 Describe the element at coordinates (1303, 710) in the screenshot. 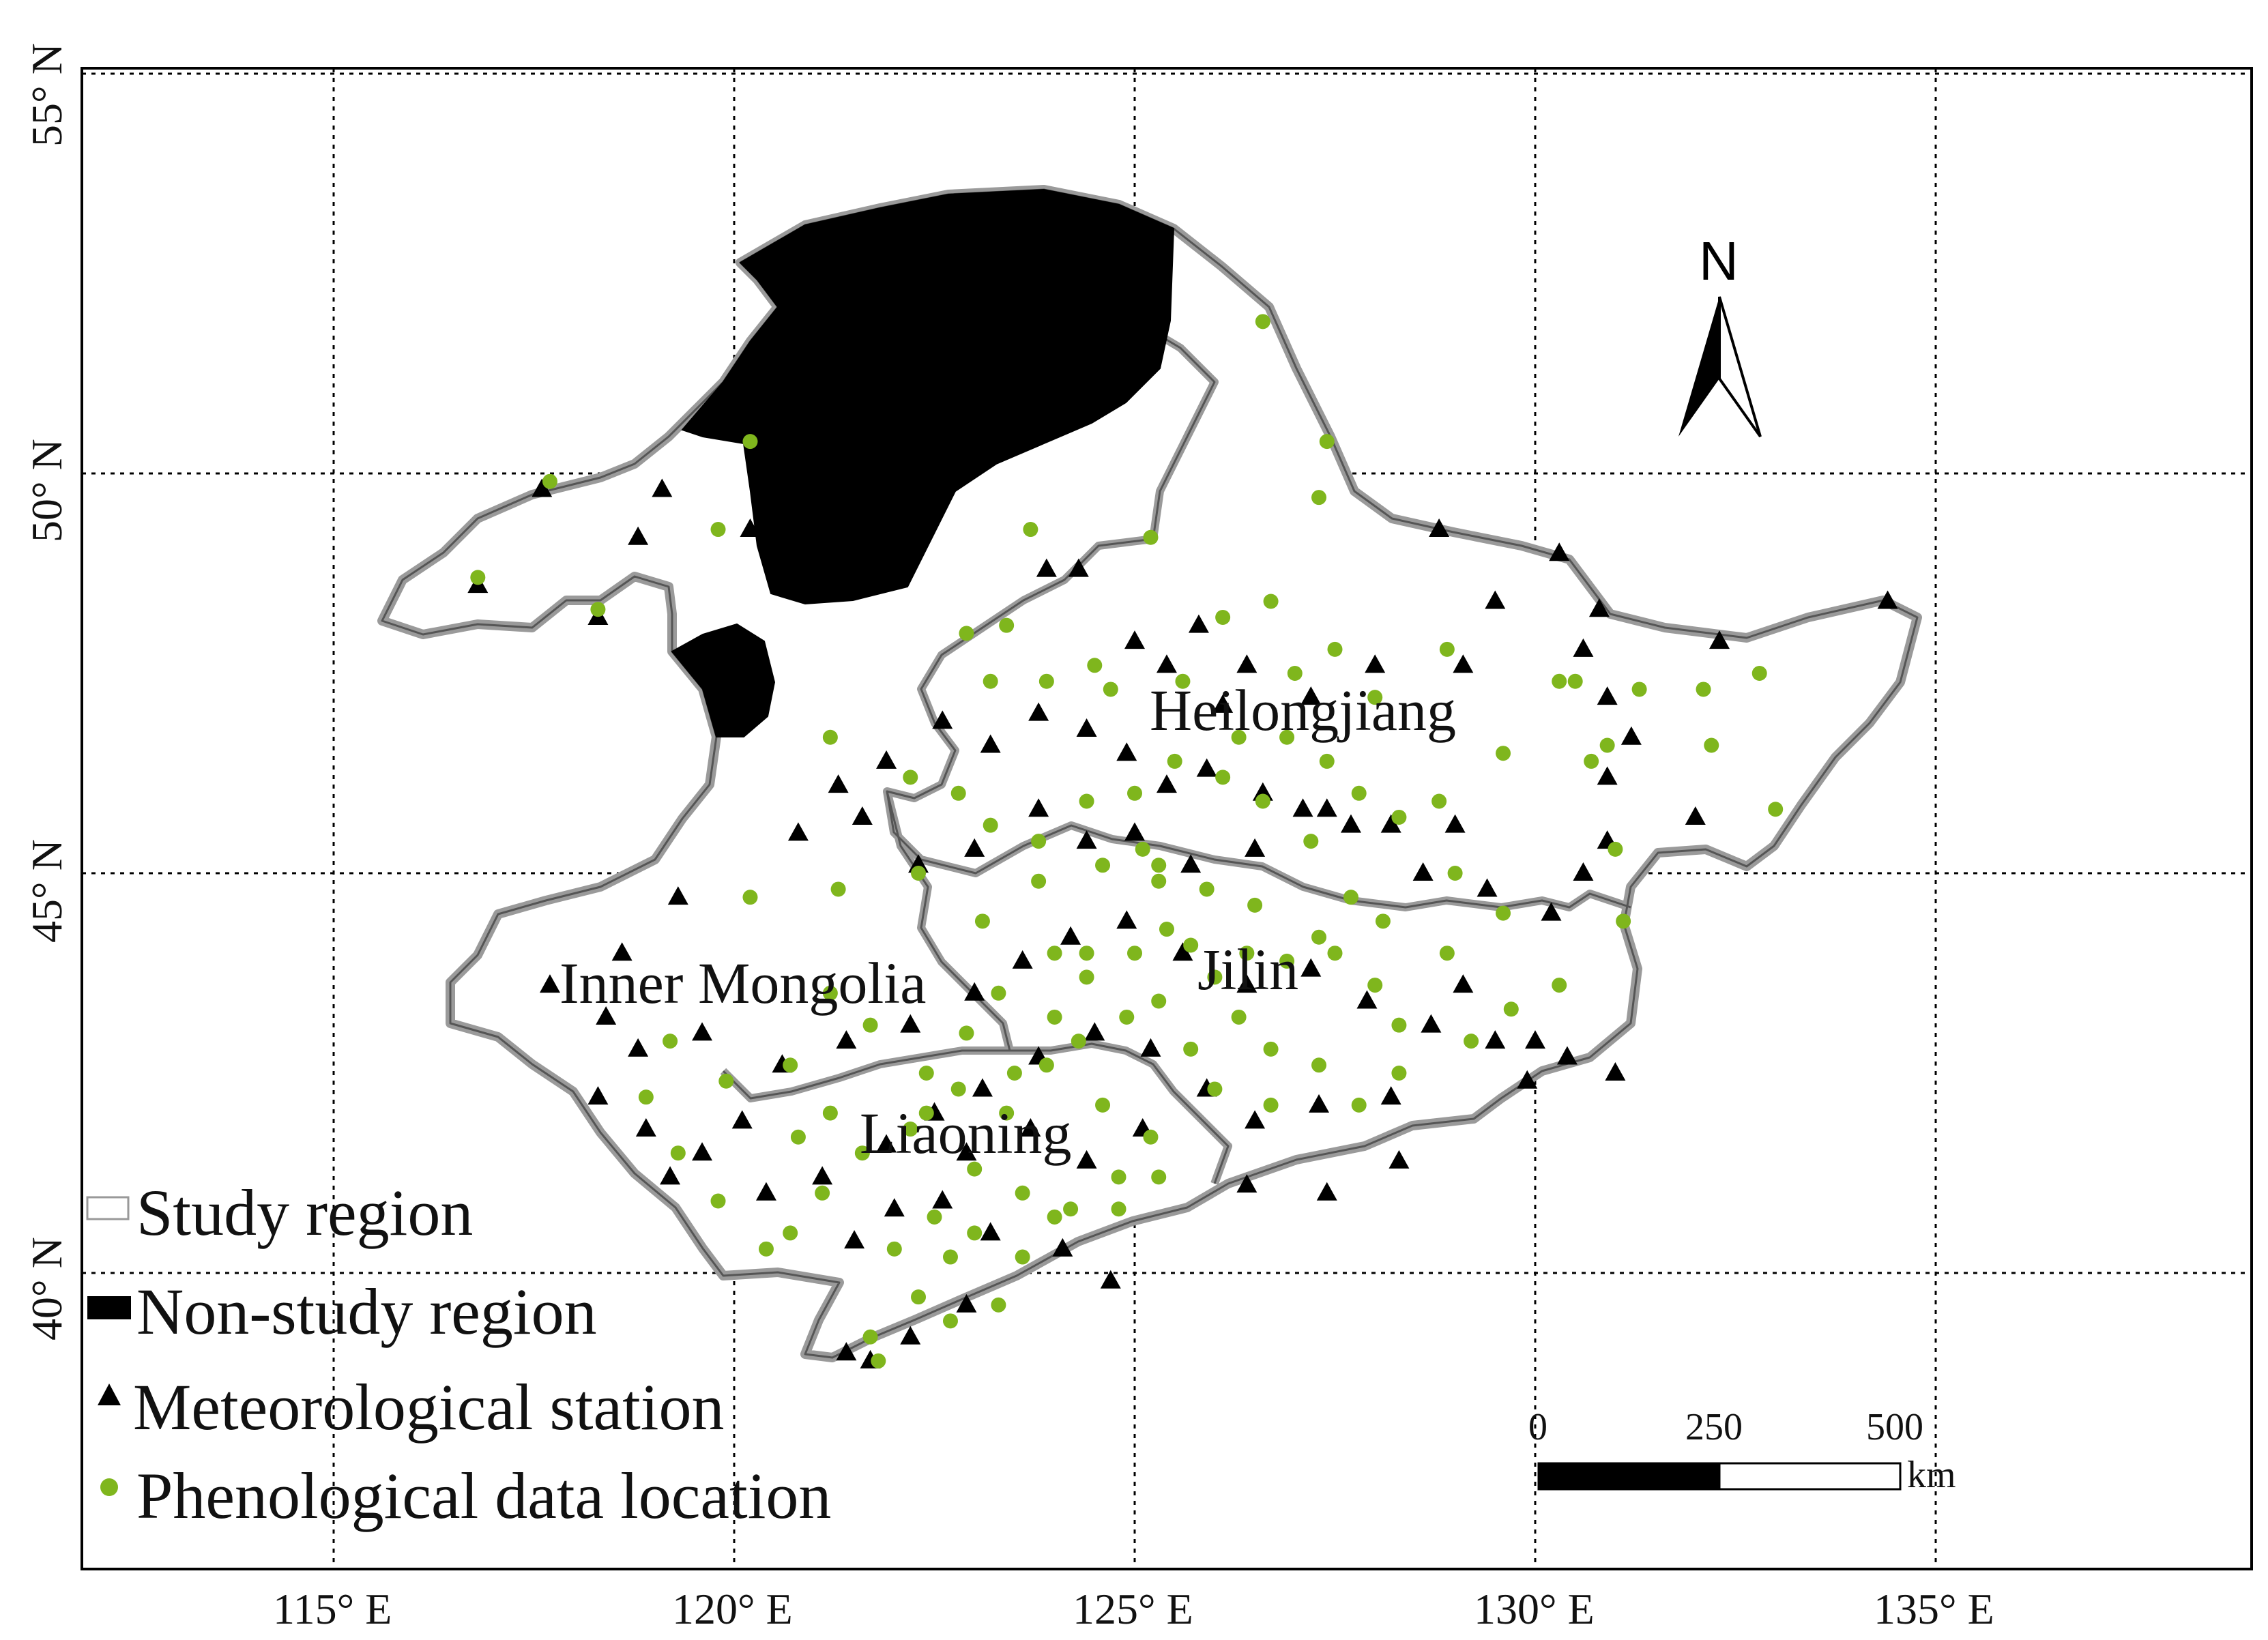

I see `region-label-heilongjiang: Heilongjiang` at that location.